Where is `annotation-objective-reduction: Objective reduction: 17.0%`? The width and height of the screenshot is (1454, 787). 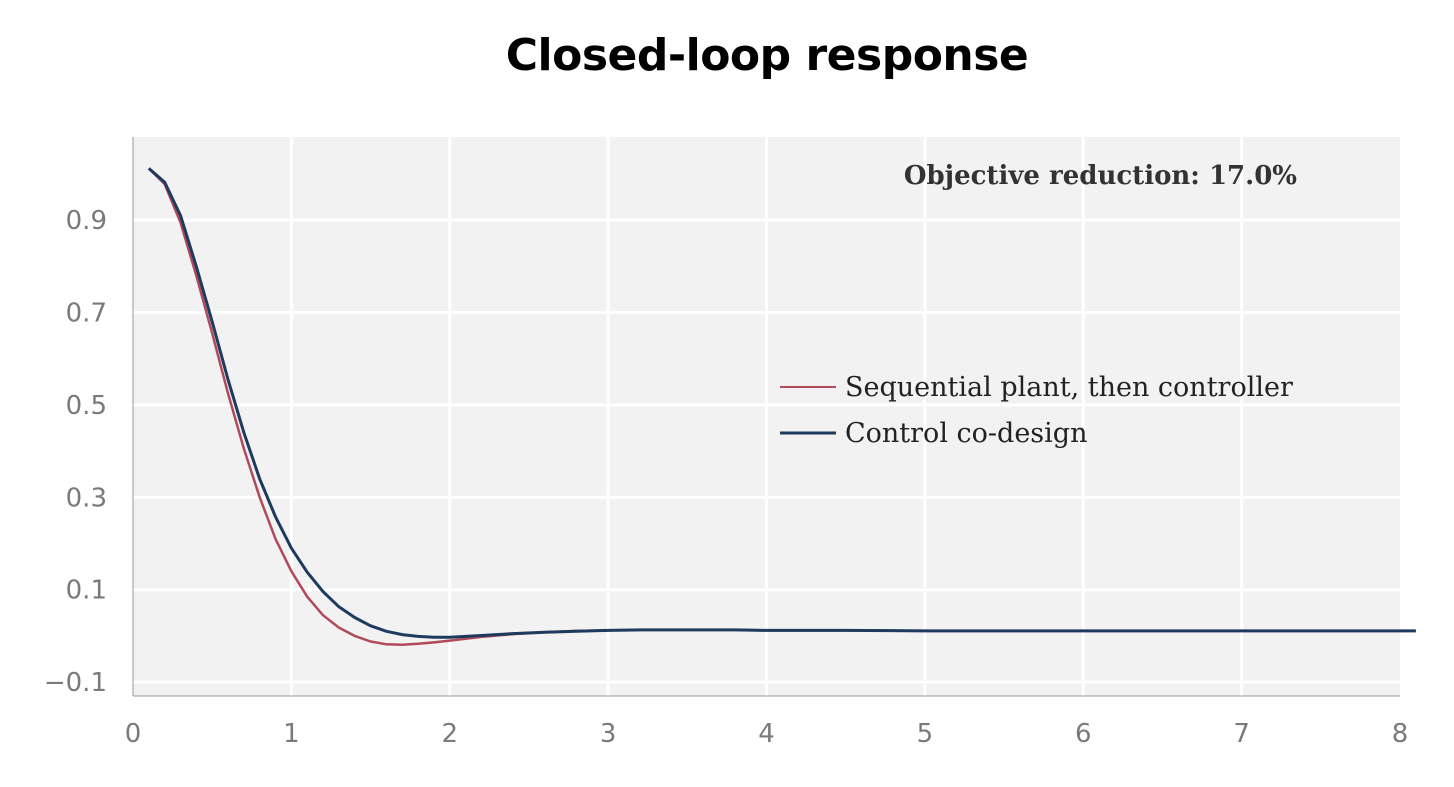
annotation-objective-reduction: Objective reduction: 17.0% is located at coordinates (1100, 176).